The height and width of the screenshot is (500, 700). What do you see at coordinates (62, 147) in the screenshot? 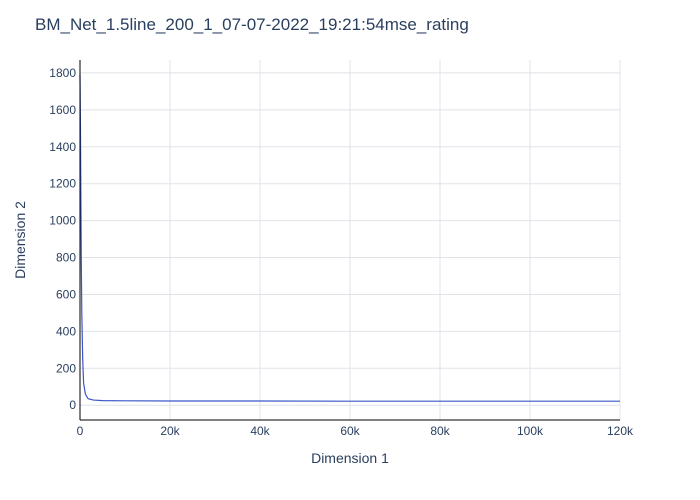
I see `y-tick-label: 1400` at bounding box center [62, 147].